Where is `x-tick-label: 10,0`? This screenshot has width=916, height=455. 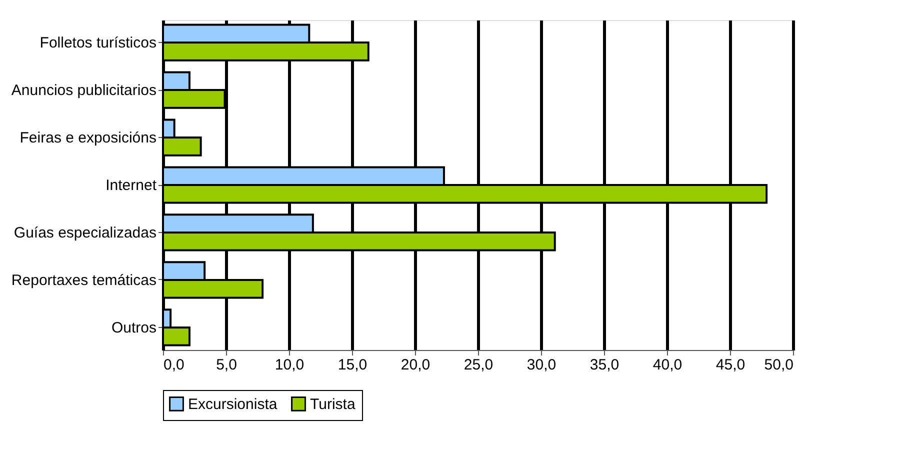 x-tick-label: 10,0 is located at coordinates (289, 365).